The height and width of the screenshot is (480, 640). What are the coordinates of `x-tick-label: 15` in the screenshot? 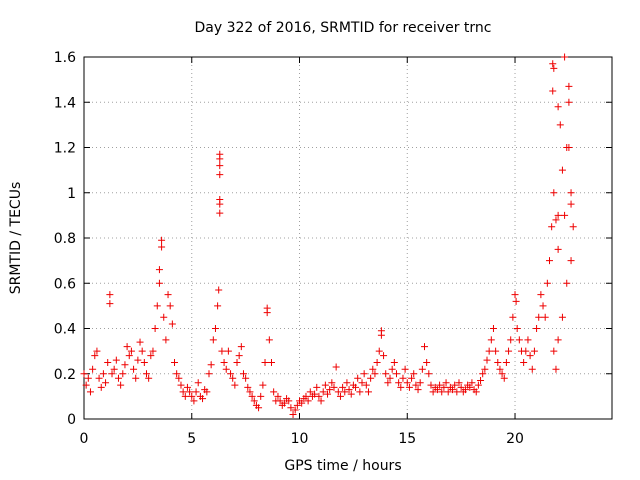 It's located at (407, 439).